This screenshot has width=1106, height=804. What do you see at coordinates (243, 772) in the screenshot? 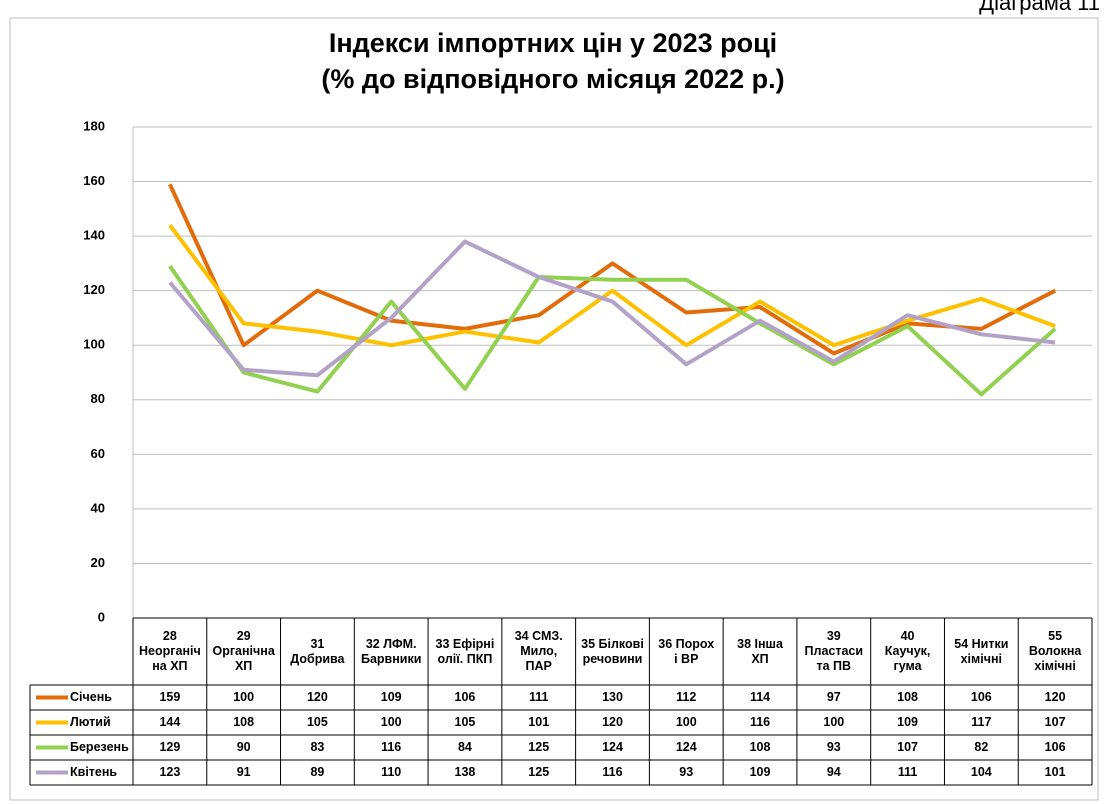
I see `table-value: 91` at bounding box center [243, 772].